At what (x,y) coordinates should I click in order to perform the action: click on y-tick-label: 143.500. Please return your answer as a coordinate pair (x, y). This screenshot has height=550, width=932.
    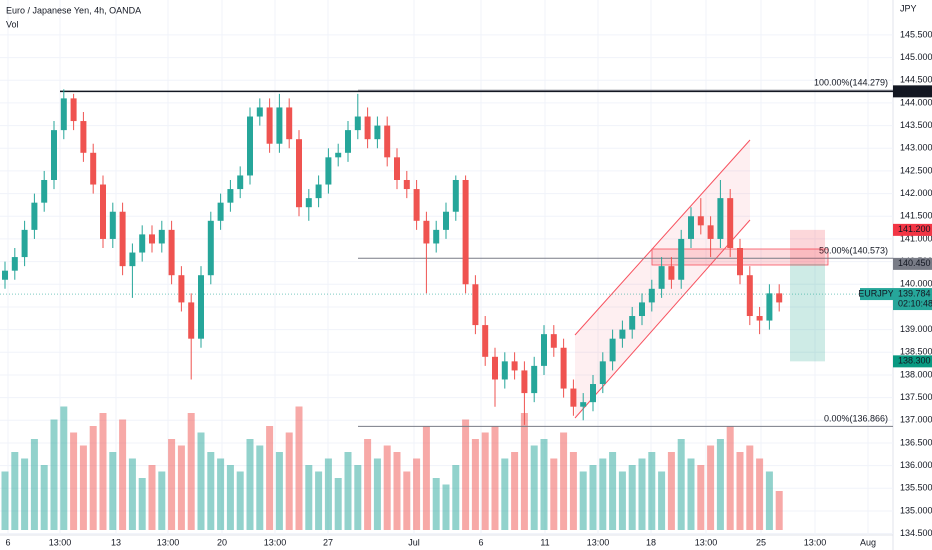
    Looking at the image, I should click on (916, 125).